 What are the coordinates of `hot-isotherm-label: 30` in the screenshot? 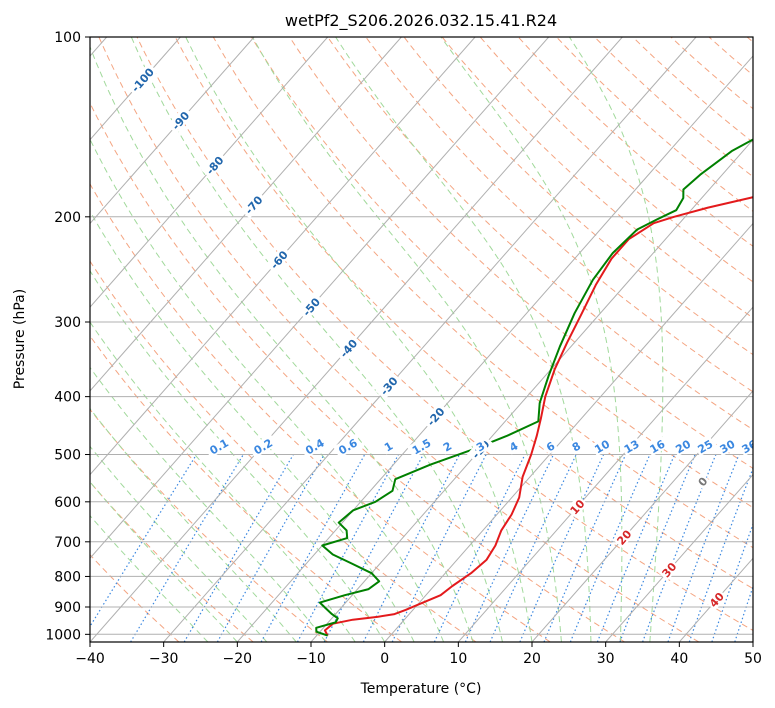 It's located at (668, 569).